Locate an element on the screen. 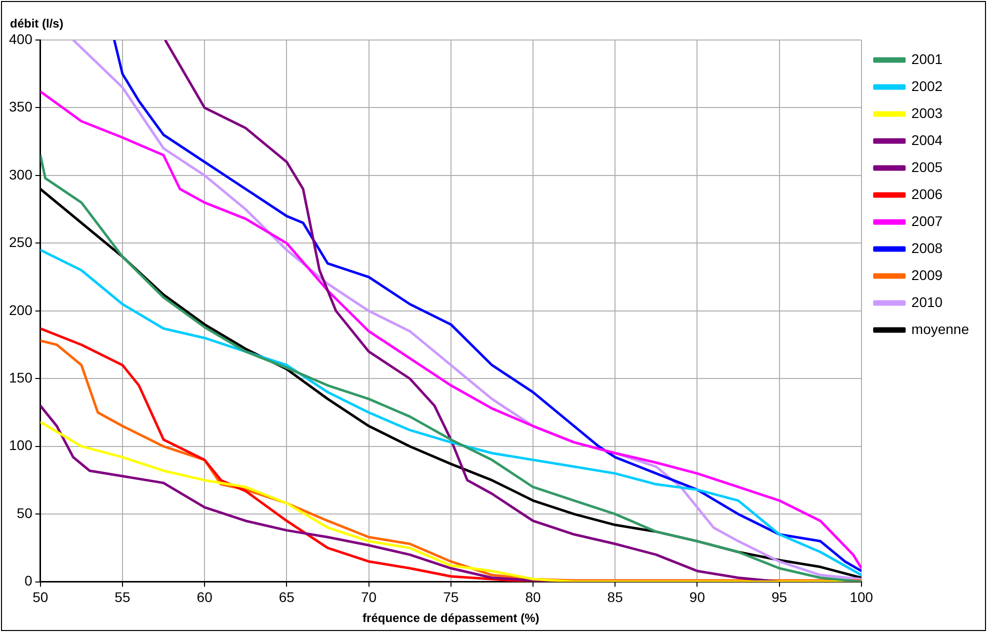 Image resolution: width=987 pixels, height=632 pixels. x-tick-label: 65 is located at coordinates (286, 597).